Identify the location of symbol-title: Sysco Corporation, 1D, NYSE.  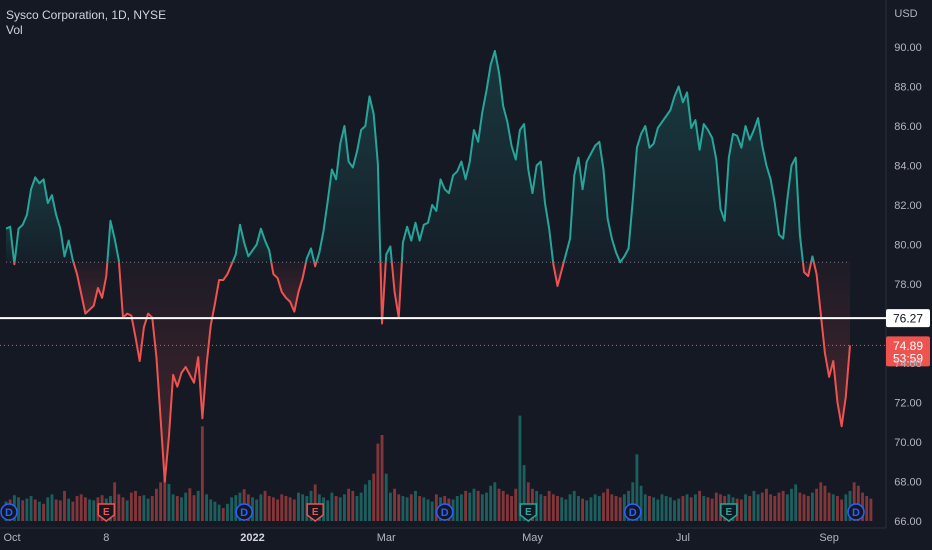
(86, 15).